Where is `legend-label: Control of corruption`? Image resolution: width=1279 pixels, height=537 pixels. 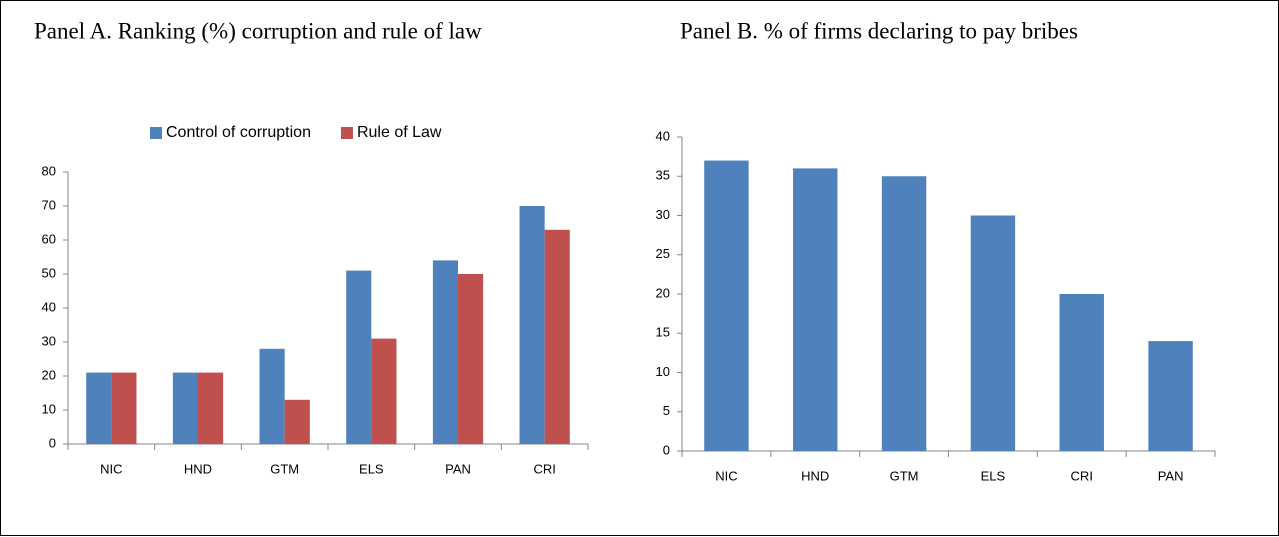
legend-label: Control of corruption is located at coordinates (238, 132).